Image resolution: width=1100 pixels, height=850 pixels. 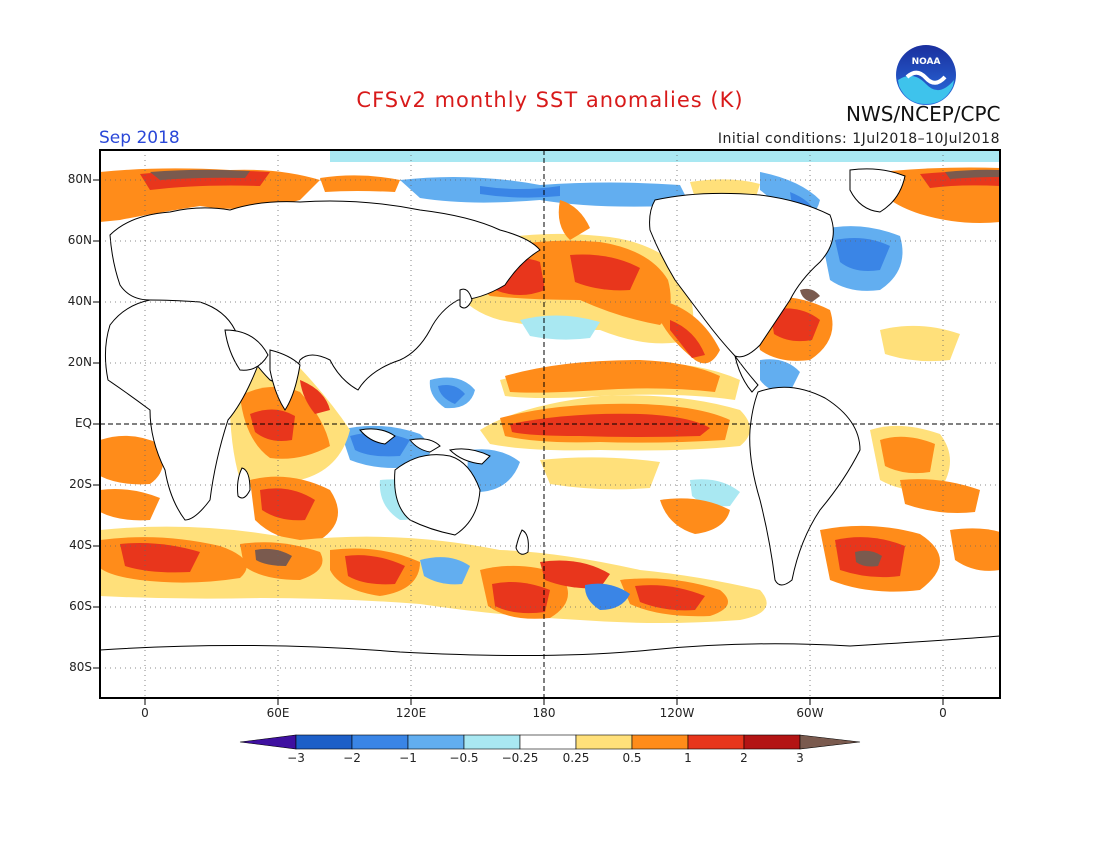 What do you see at coordinates (278, 713) in the screenshot?
I see `lon-label-60e: 60E` at bounding box center [278, 713].